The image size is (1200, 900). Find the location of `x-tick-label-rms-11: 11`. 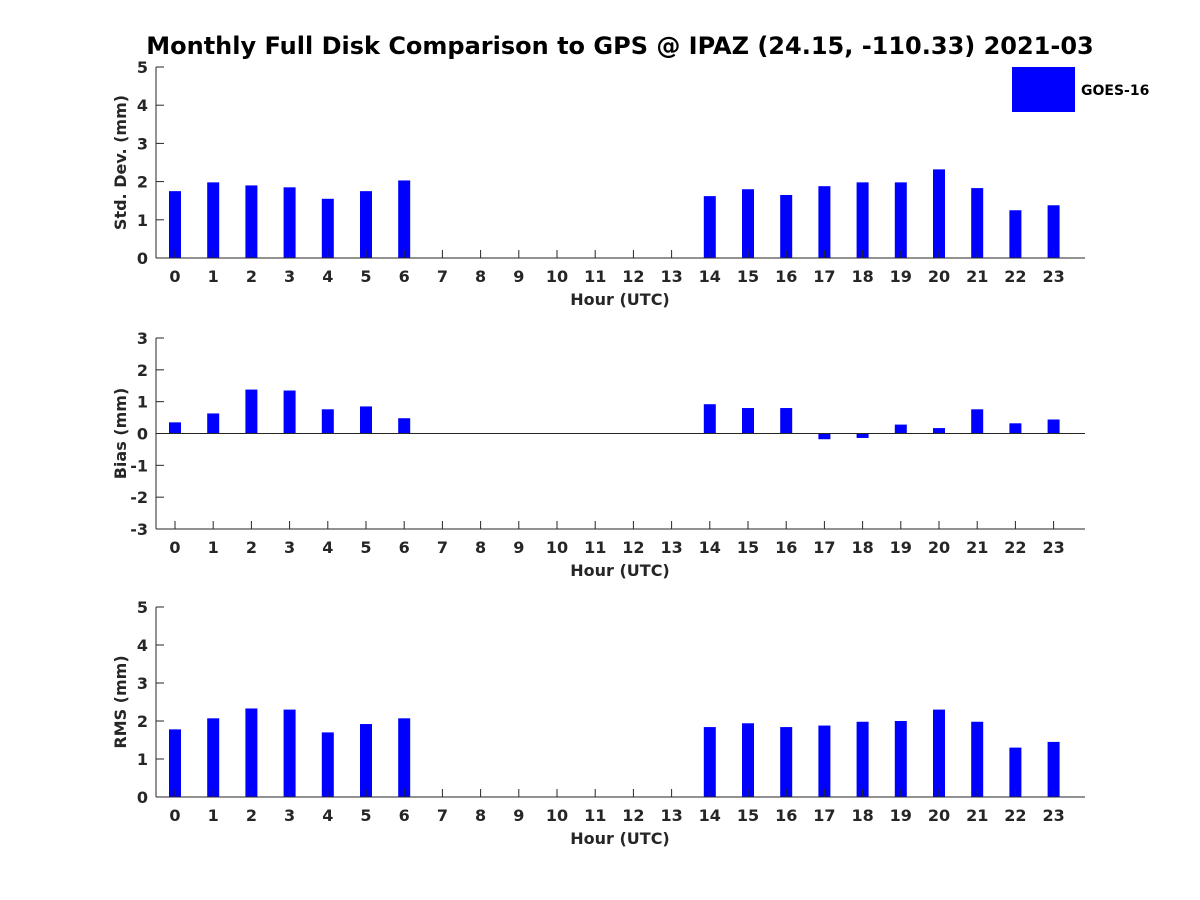

x-tick-label-rms-11: 11 is located at coordinates (595, 815).